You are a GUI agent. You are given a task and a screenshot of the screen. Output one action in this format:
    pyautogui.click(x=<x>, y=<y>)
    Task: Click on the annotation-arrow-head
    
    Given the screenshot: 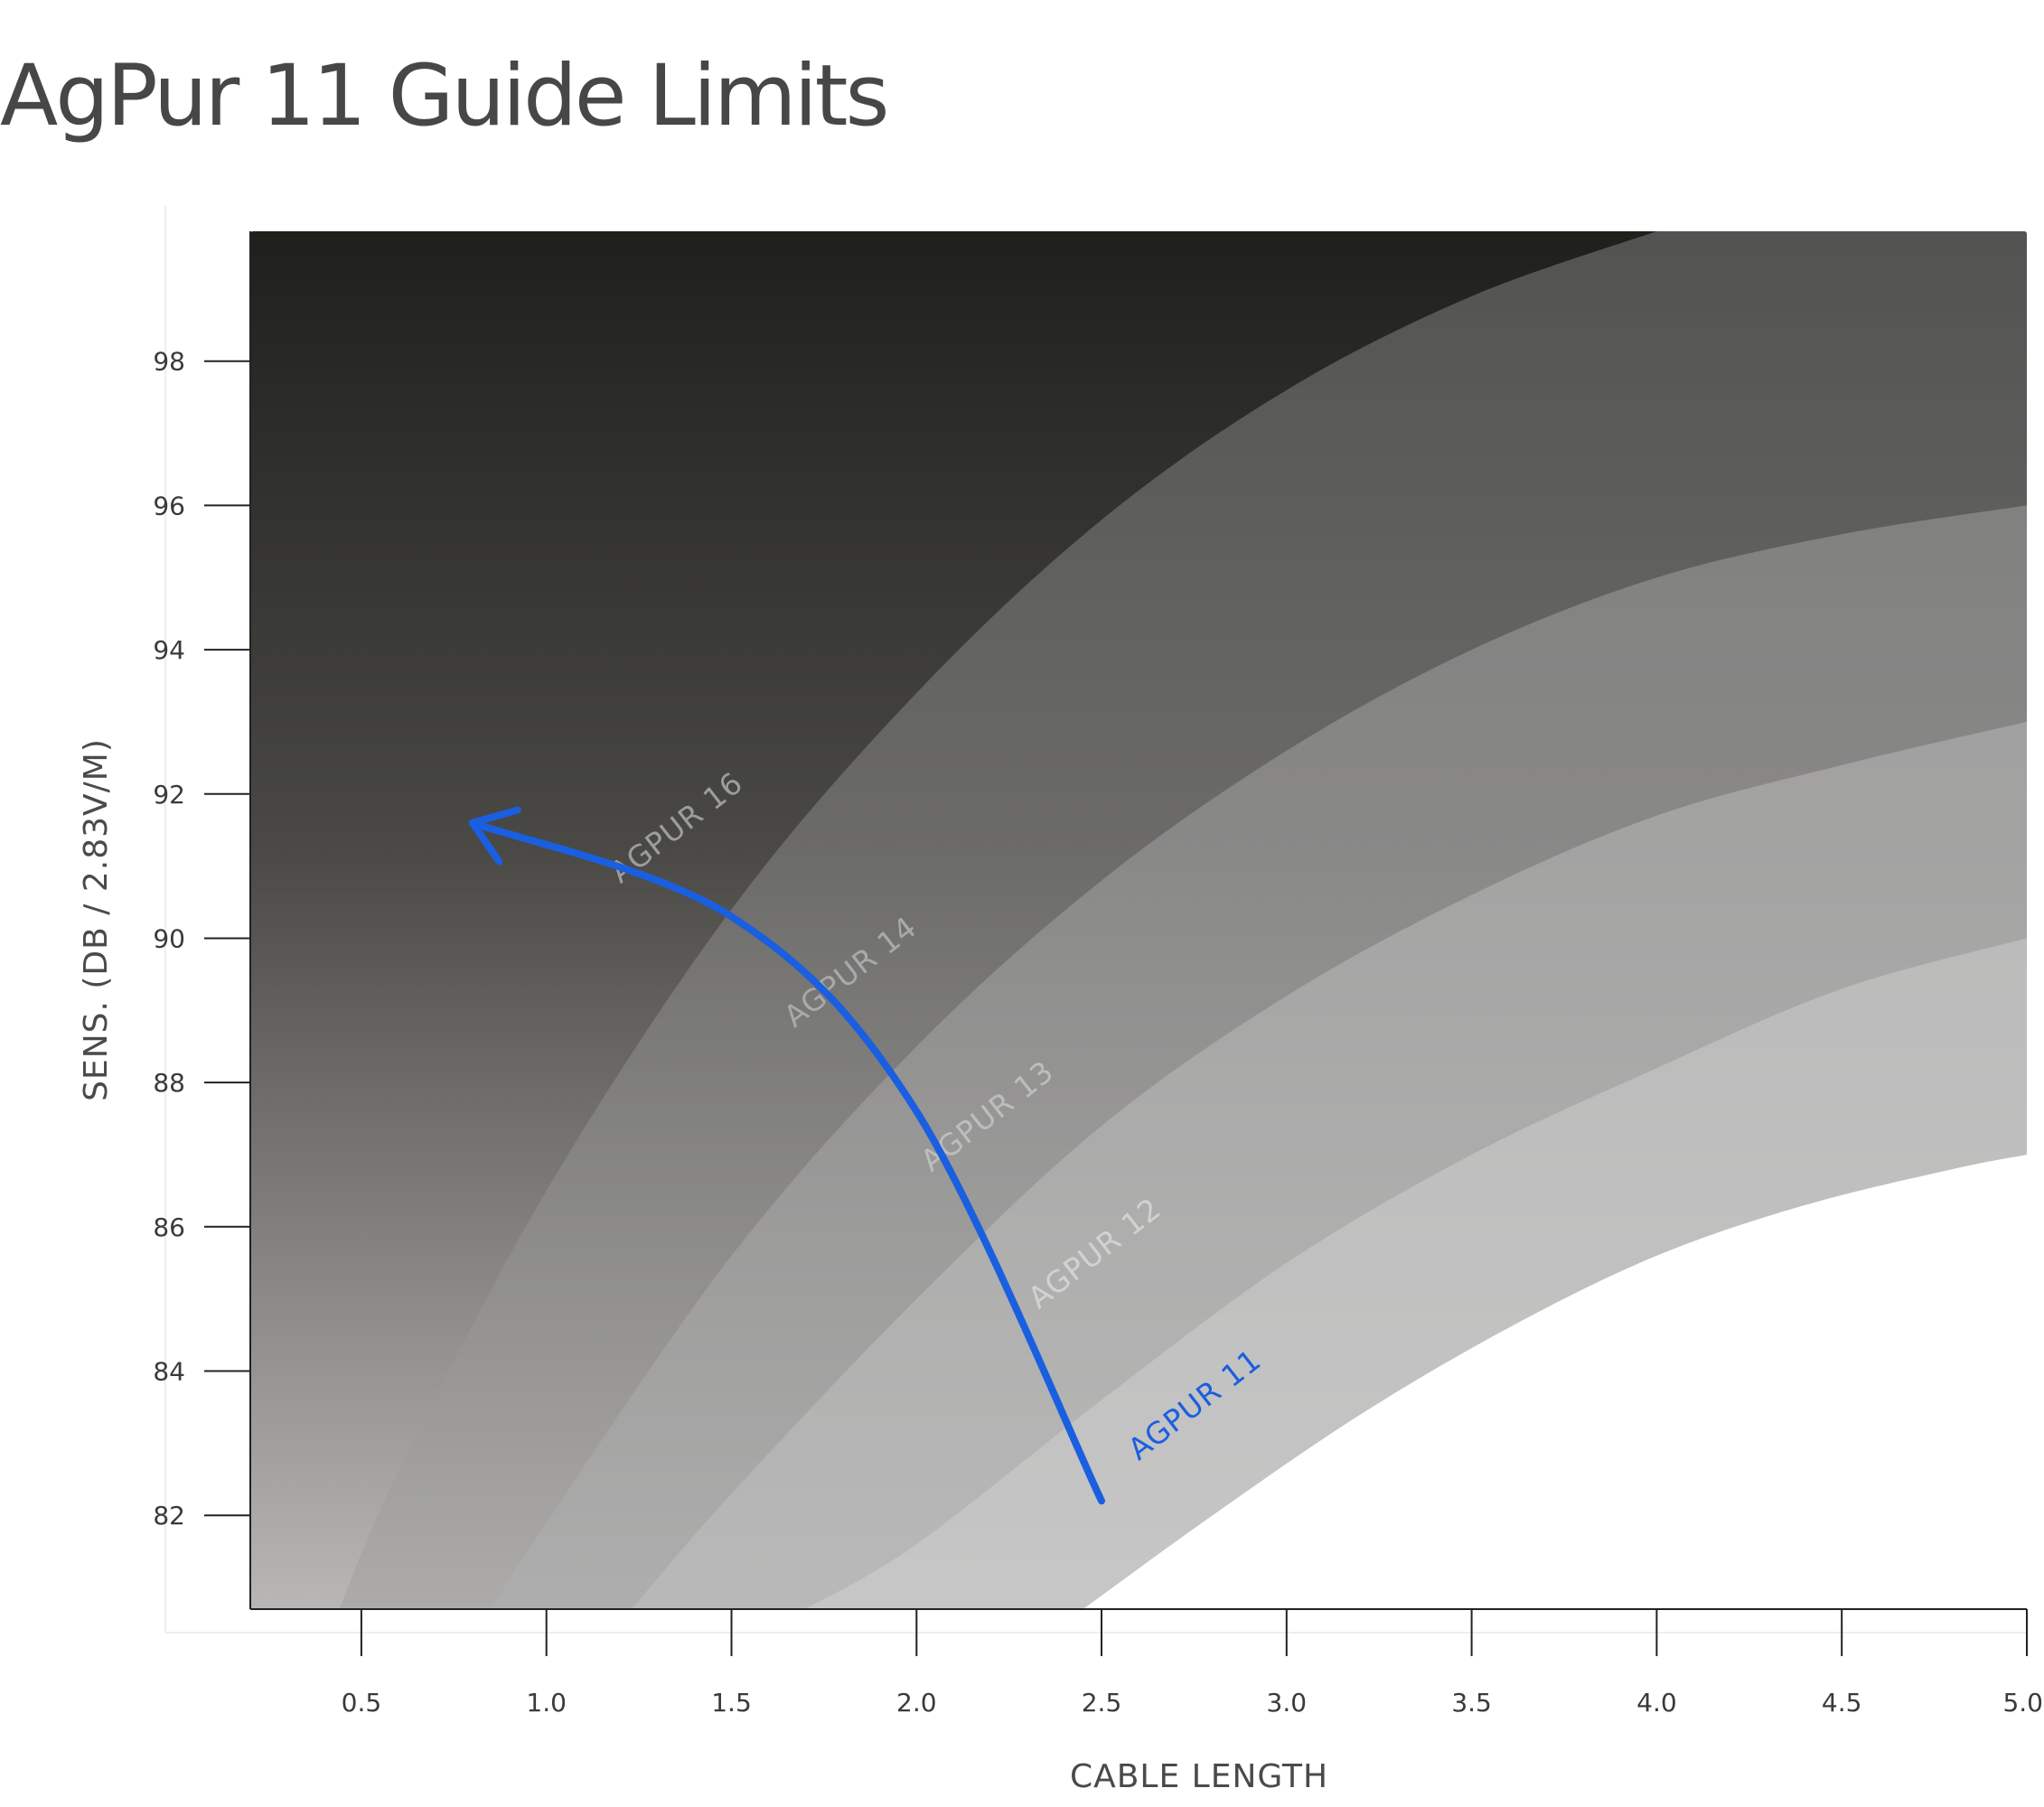 What is the action you would take?
    pyautogui.click(x=495, y=836)
    